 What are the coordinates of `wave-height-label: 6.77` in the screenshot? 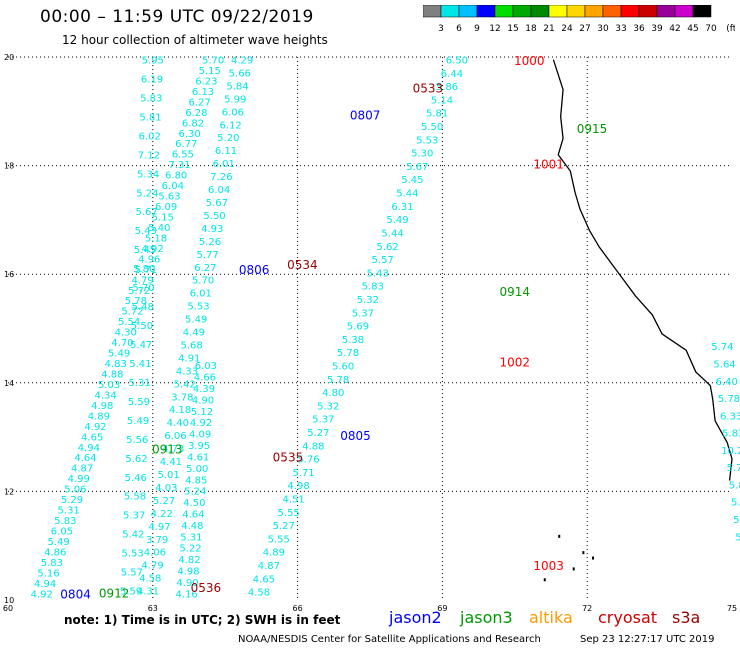 It's located at (186, 144).